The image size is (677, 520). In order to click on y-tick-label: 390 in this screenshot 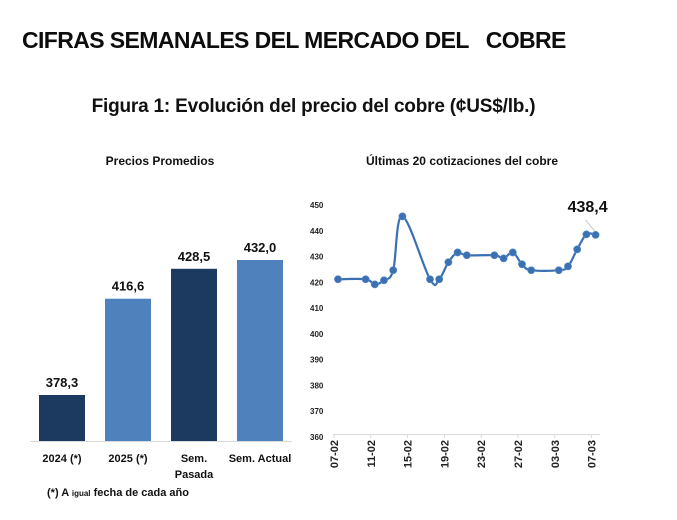, I will do `click(317, 360)`.